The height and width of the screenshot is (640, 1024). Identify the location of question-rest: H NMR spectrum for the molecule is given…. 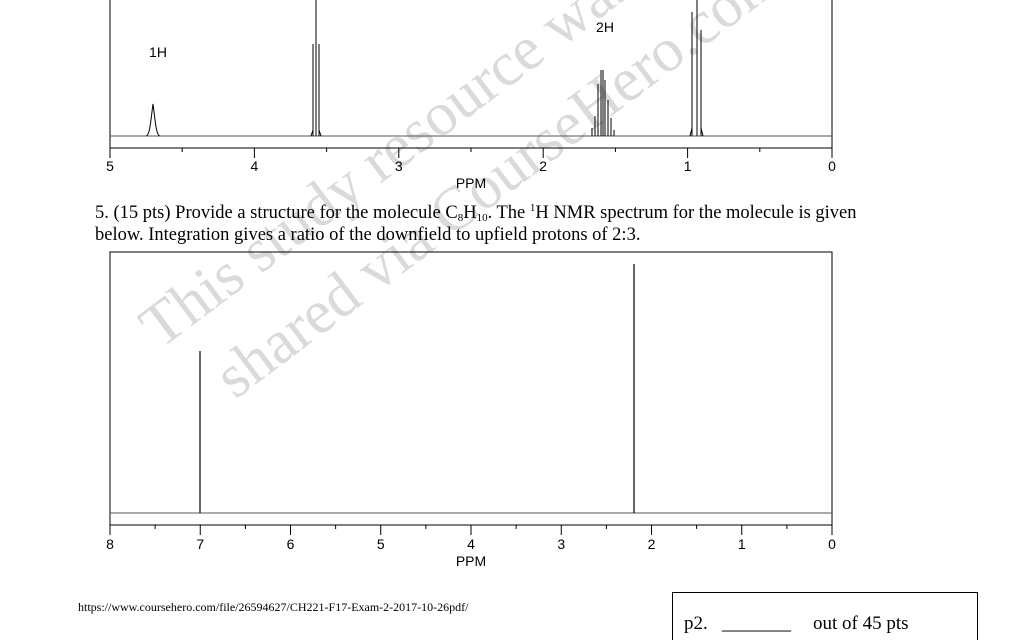
(476, 224).